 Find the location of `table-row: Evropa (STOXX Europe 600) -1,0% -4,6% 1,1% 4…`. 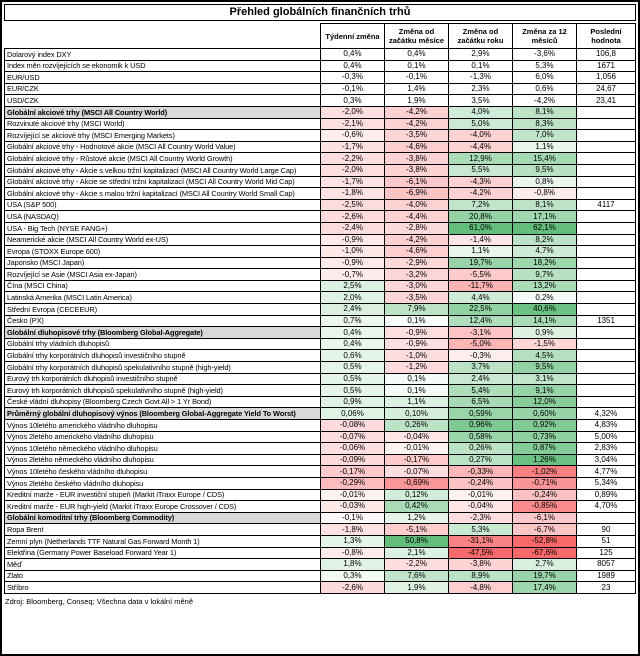

table-row: Evropa (STOXX Europe 600) -1,0% -4,6% 1,1% 4… is located at coordinates (320, 251).